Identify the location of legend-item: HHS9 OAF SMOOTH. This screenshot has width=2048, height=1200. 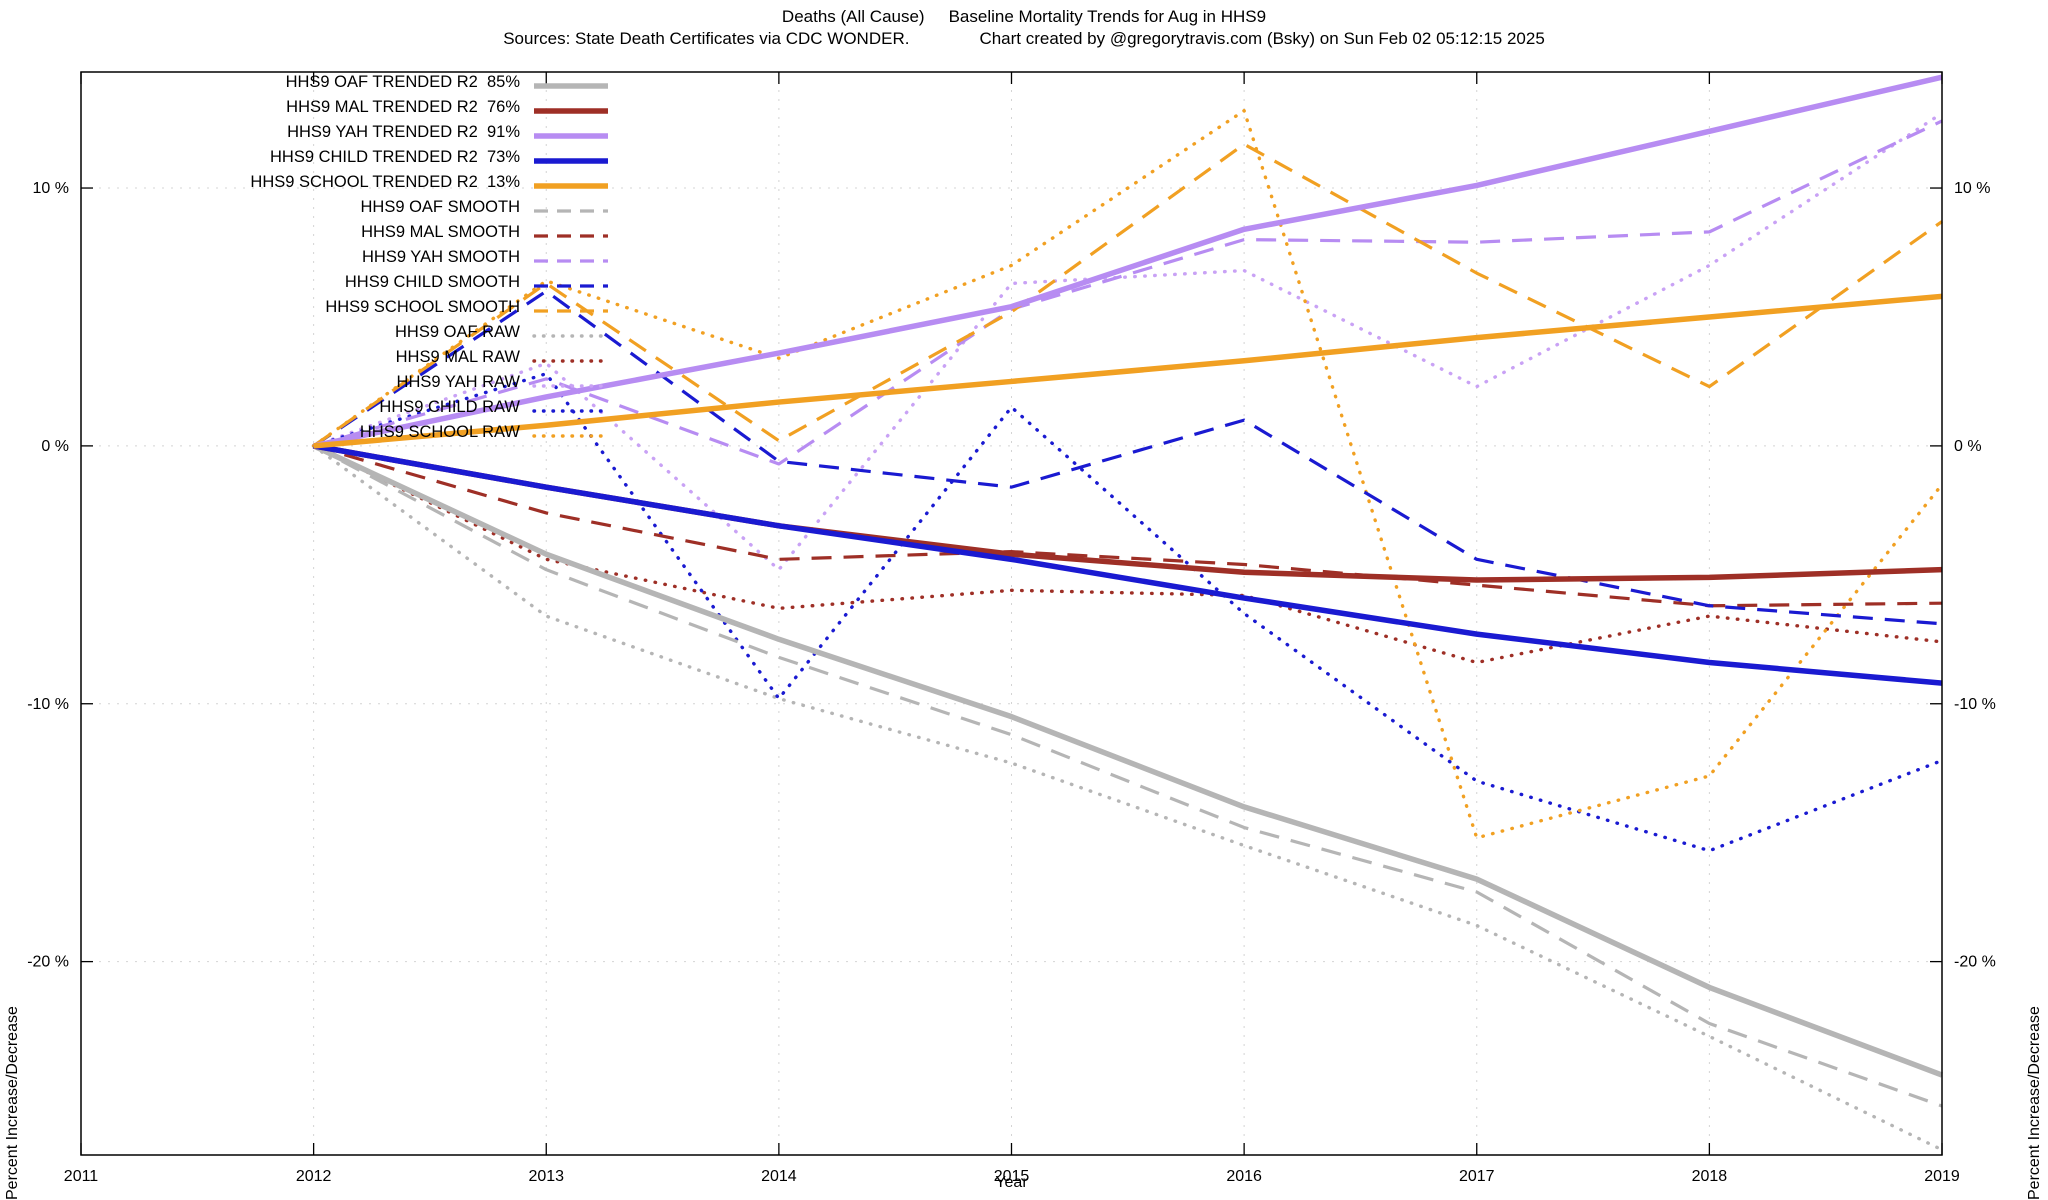
(305, 207).